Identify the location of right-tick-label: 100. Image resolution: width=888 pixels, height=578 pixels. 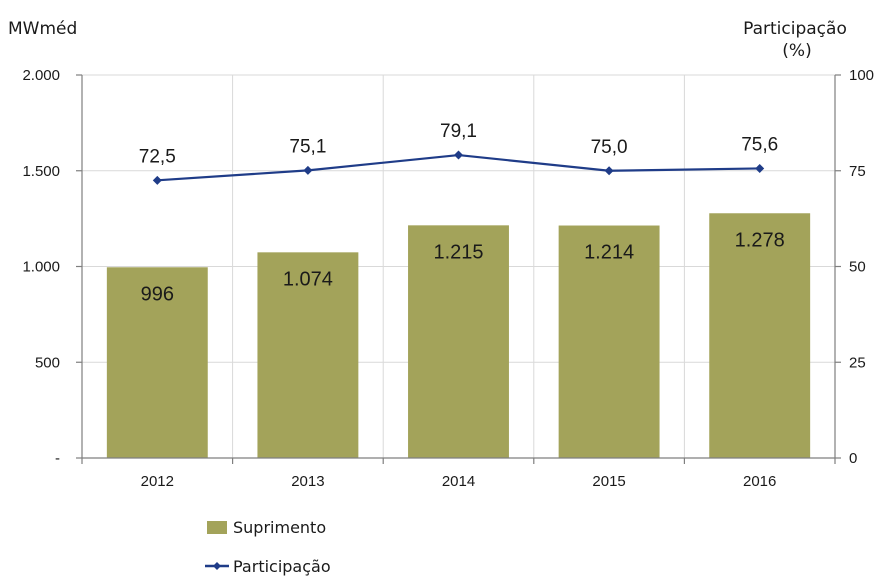
(861, 75).